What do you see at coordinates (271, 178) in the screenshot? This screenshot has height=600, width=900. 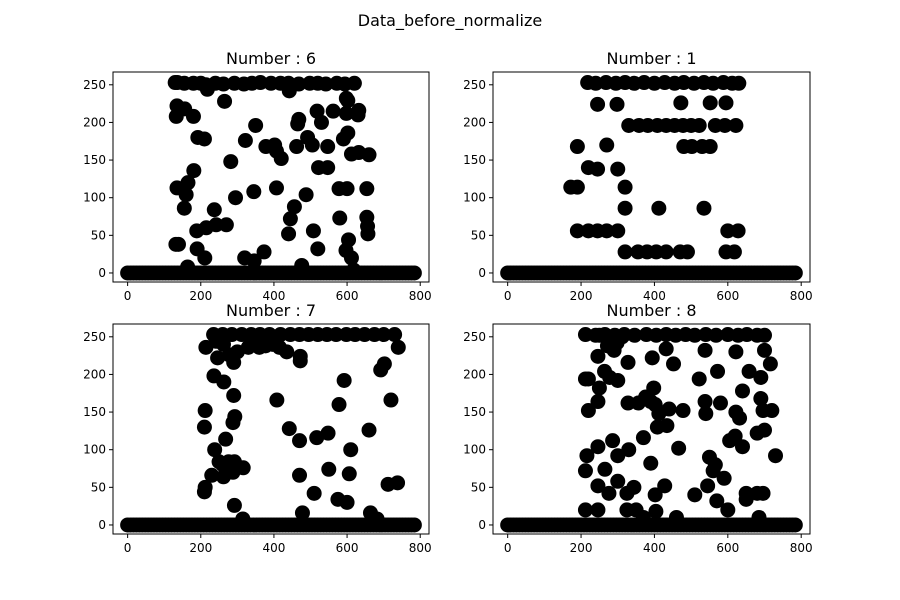 I see `scatter-markers` at bounding box center [271, 178].